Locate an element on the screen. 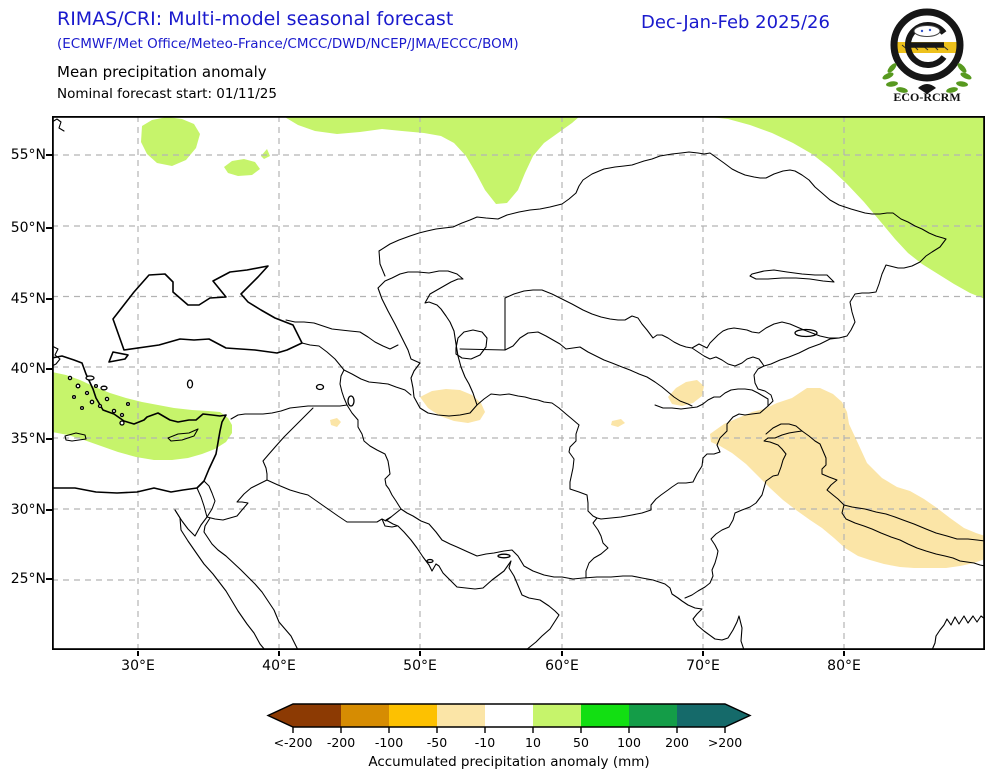  colorbar-tick-label: 50 is located at coordinates (581, 742).